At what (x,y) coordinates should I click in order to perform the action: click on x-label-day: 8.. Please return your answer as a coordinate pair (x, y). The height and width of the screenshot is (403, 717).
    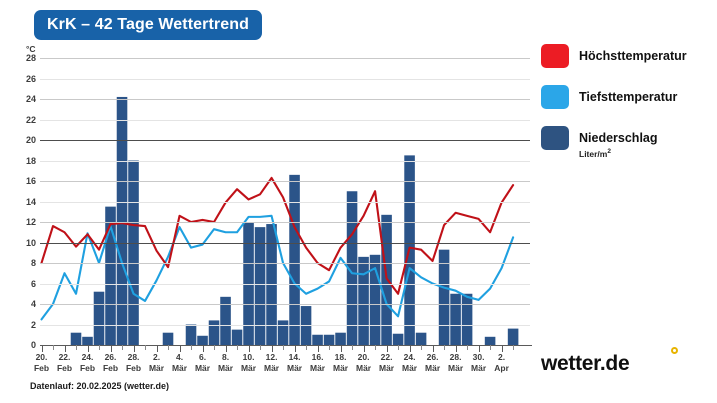
    Looking at the image, I should click on (225, 357).